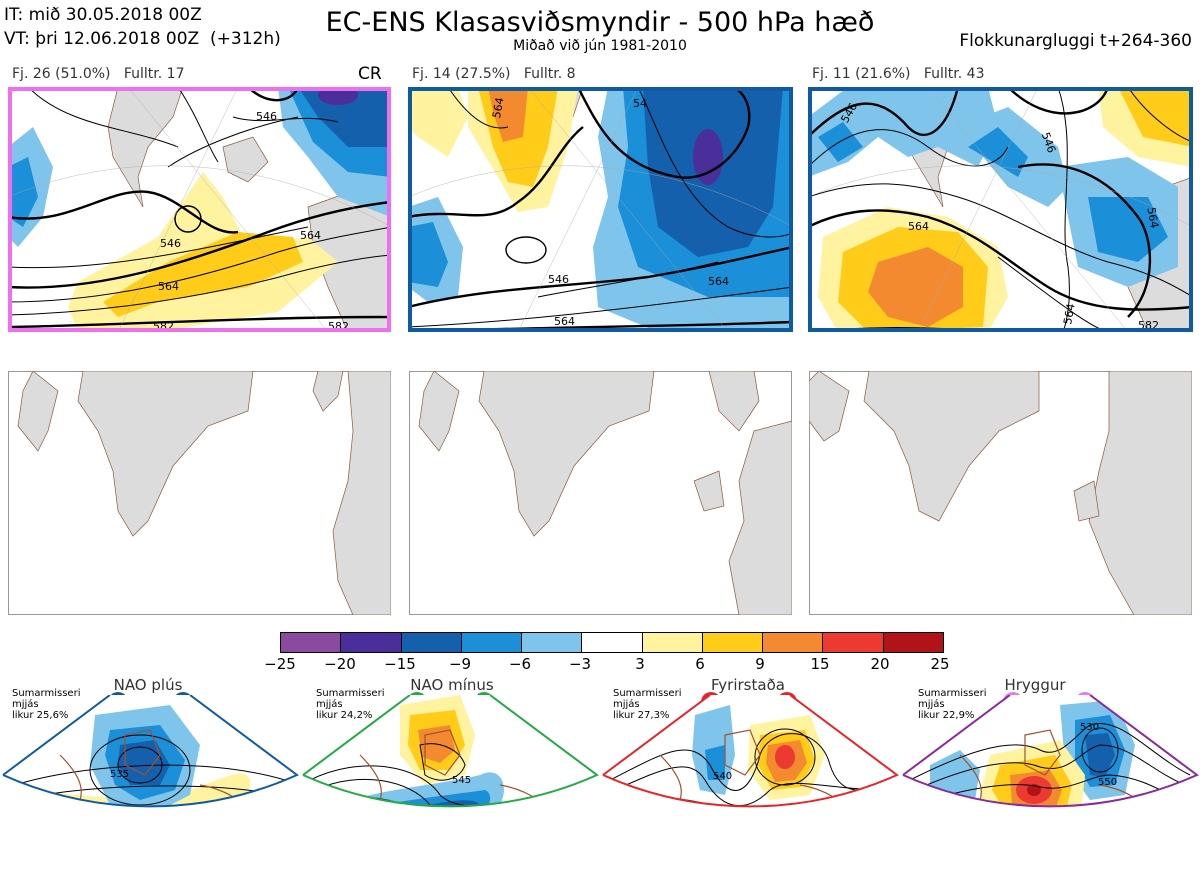 The width and height of the screenshot is (1200, 871). Describe the element at coordinates (952, 704) in the screenshot. I see `regime-4-note: Sumarmisseri mjjás likur 22,9%` at that location.